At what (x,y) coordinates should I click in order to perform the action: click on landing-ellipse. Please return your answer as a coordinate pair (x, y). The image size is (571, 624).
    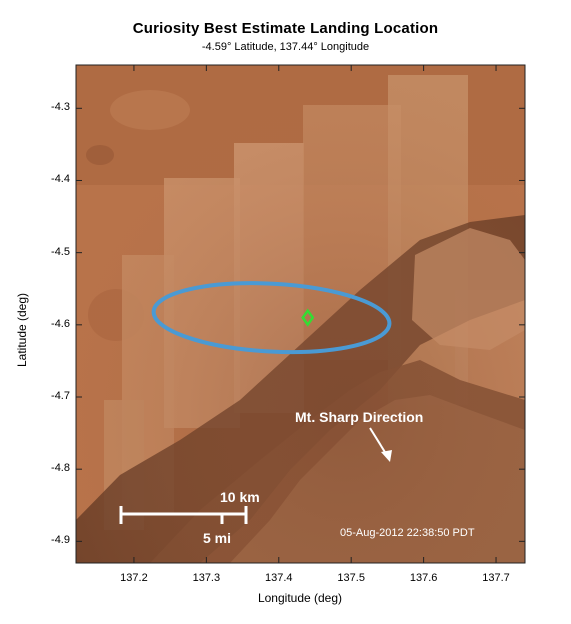
    Looking at the image, I should click on (271, 318).